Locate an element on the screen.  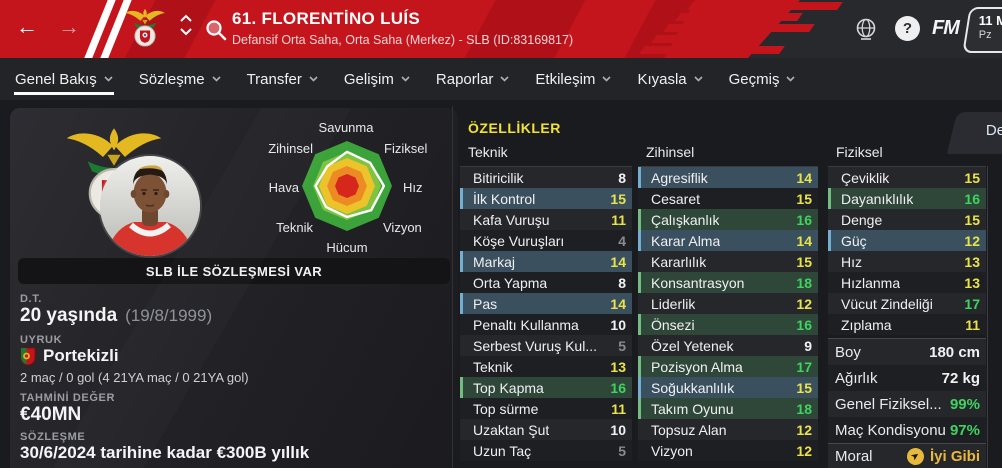
attribute-name: Hız is located at coordinates (851, 261).